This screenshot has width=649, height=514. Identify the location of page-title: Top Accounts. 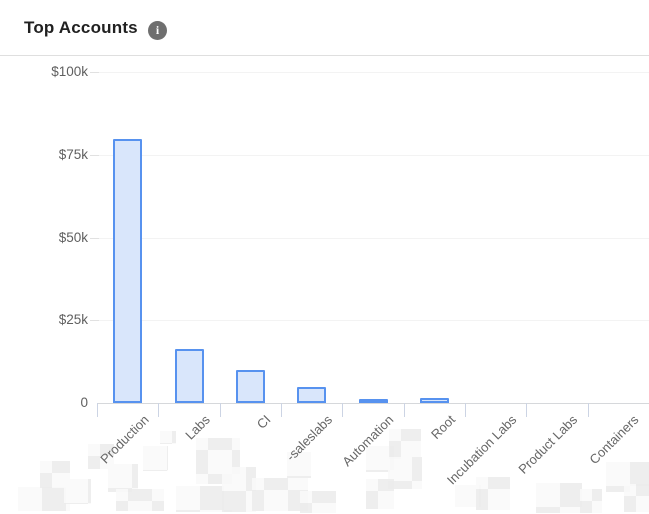
(81, 27).